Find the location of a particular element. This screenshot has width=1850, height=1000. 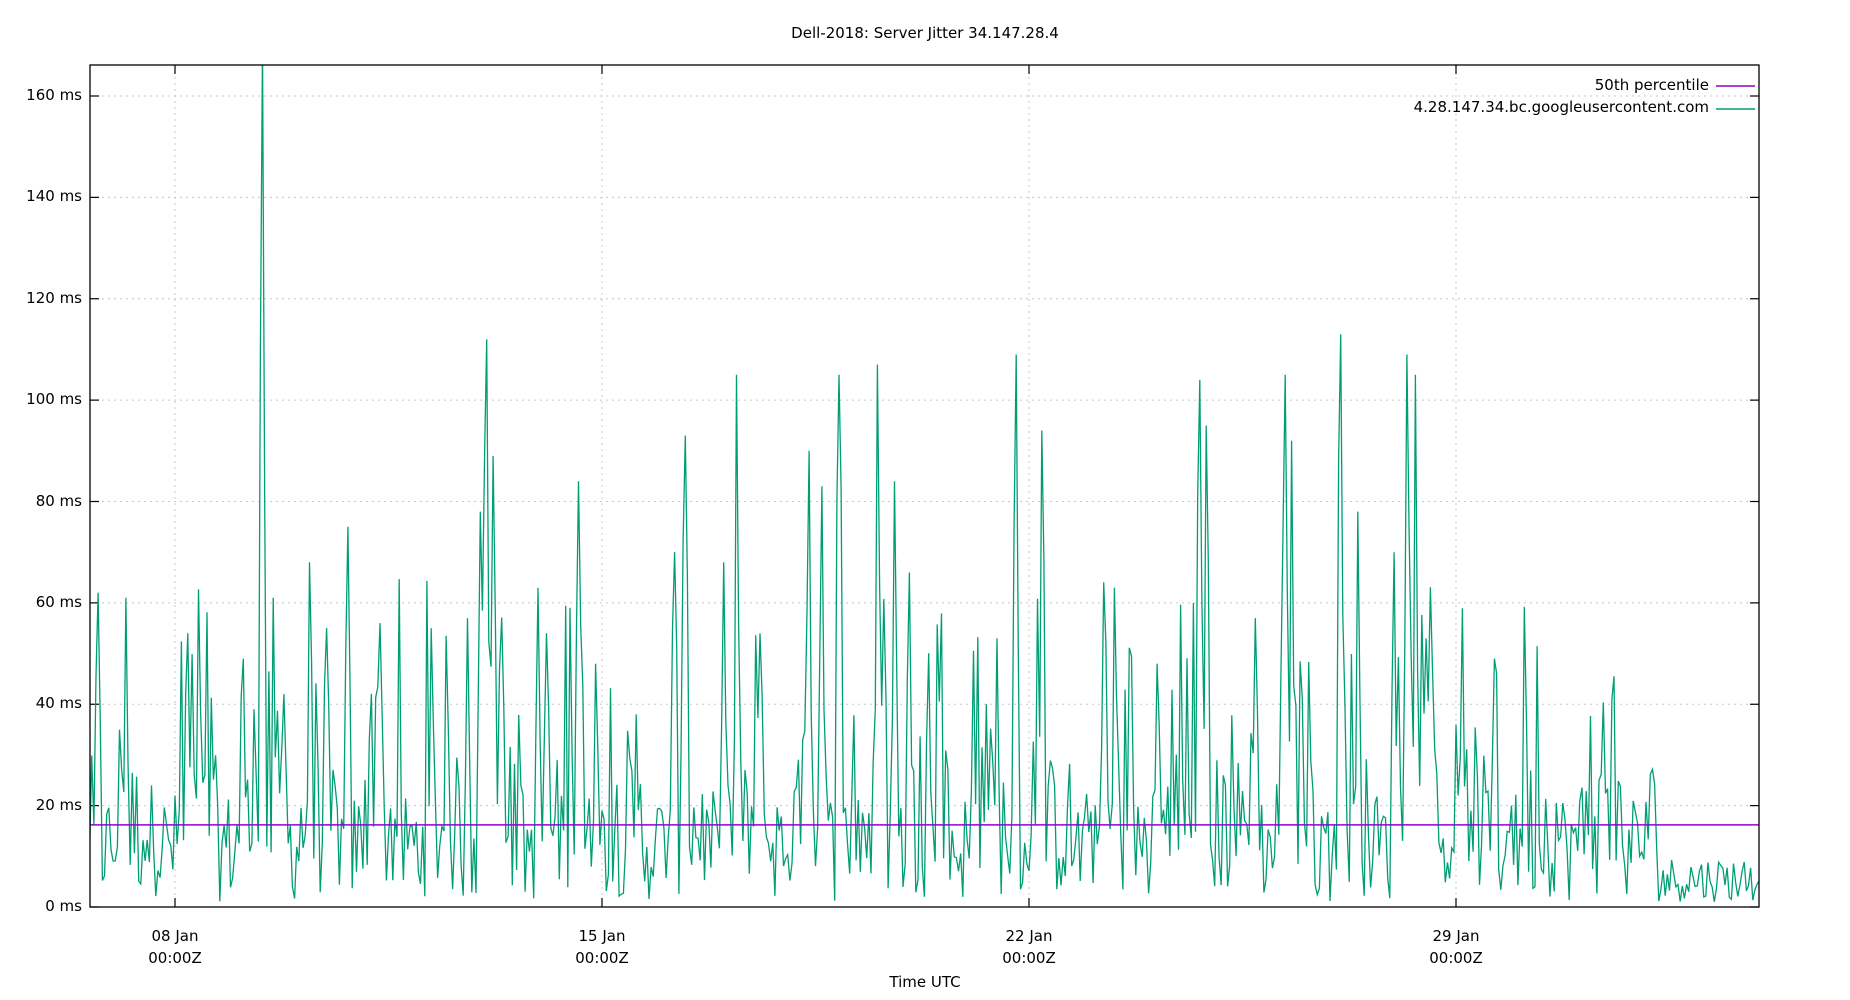

y-tick-label: 40 ms is located at coordinates (58, 703).